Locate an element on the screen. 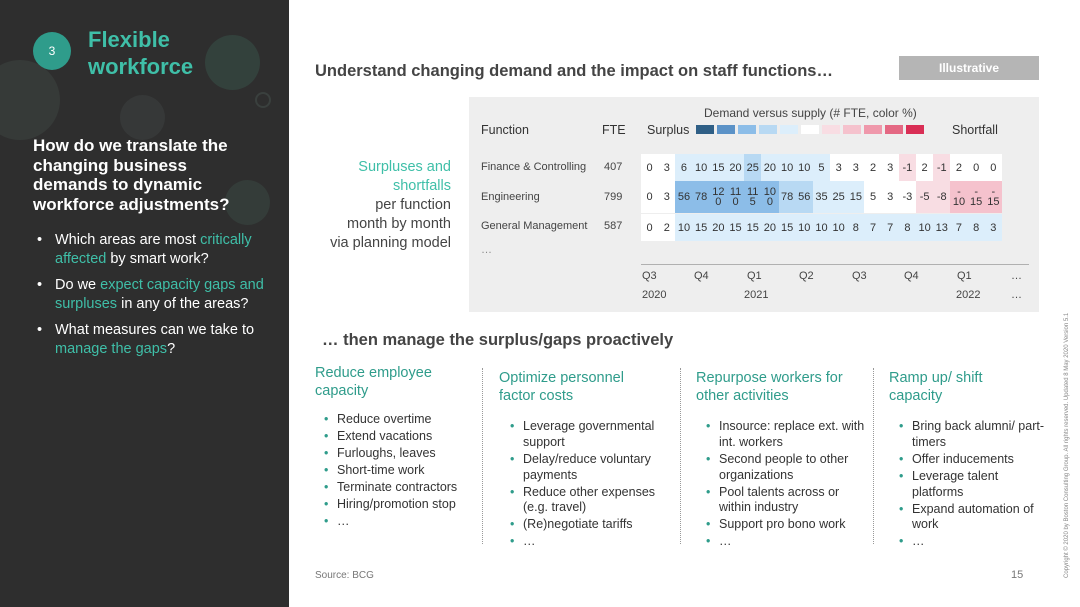  measure-item: Bring back alumni/ part-timers is located at coordinates (972, 435).